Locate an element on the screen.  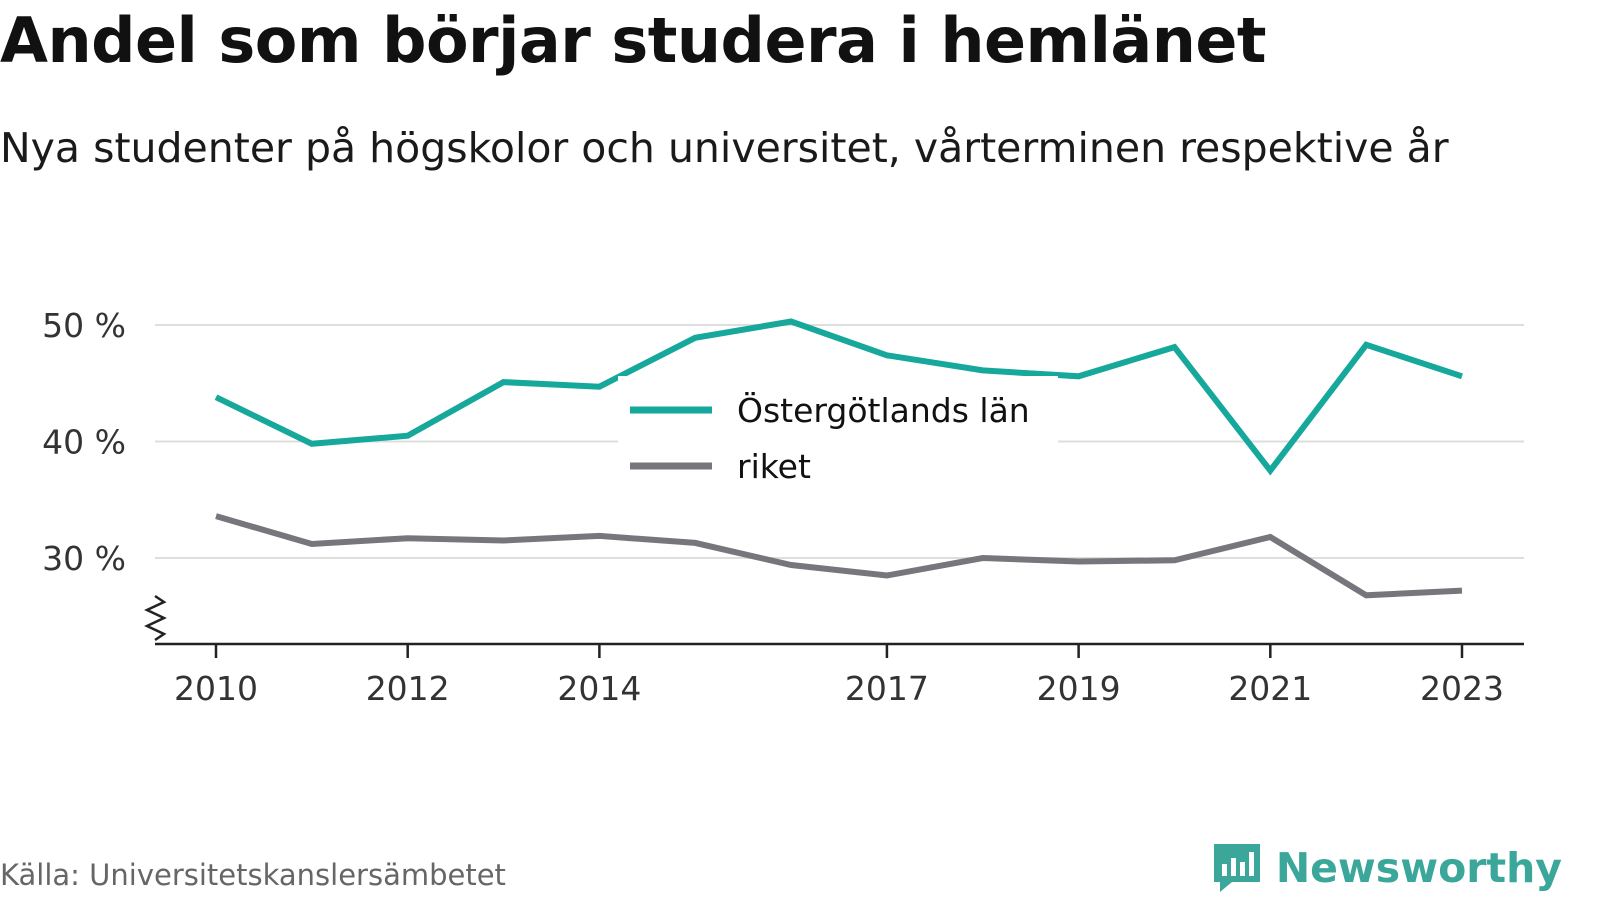
legend-background is located at coordinates (838, 435).